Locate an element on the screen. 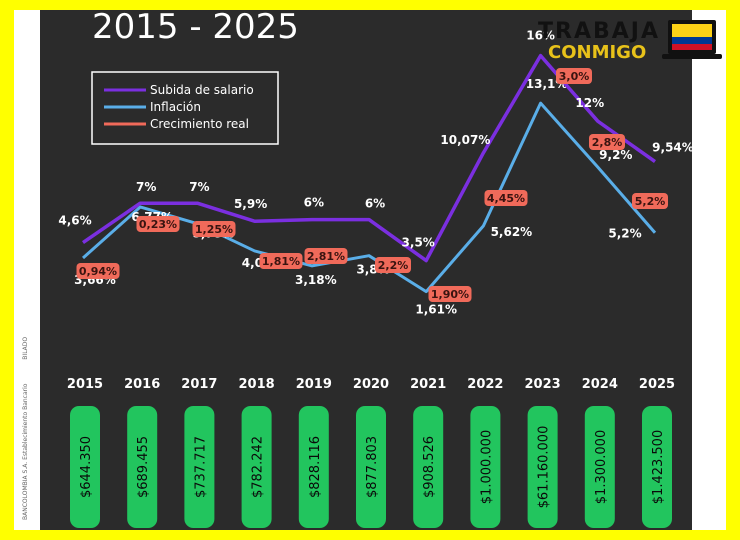  legend-box is located at coordinates (185, 108).